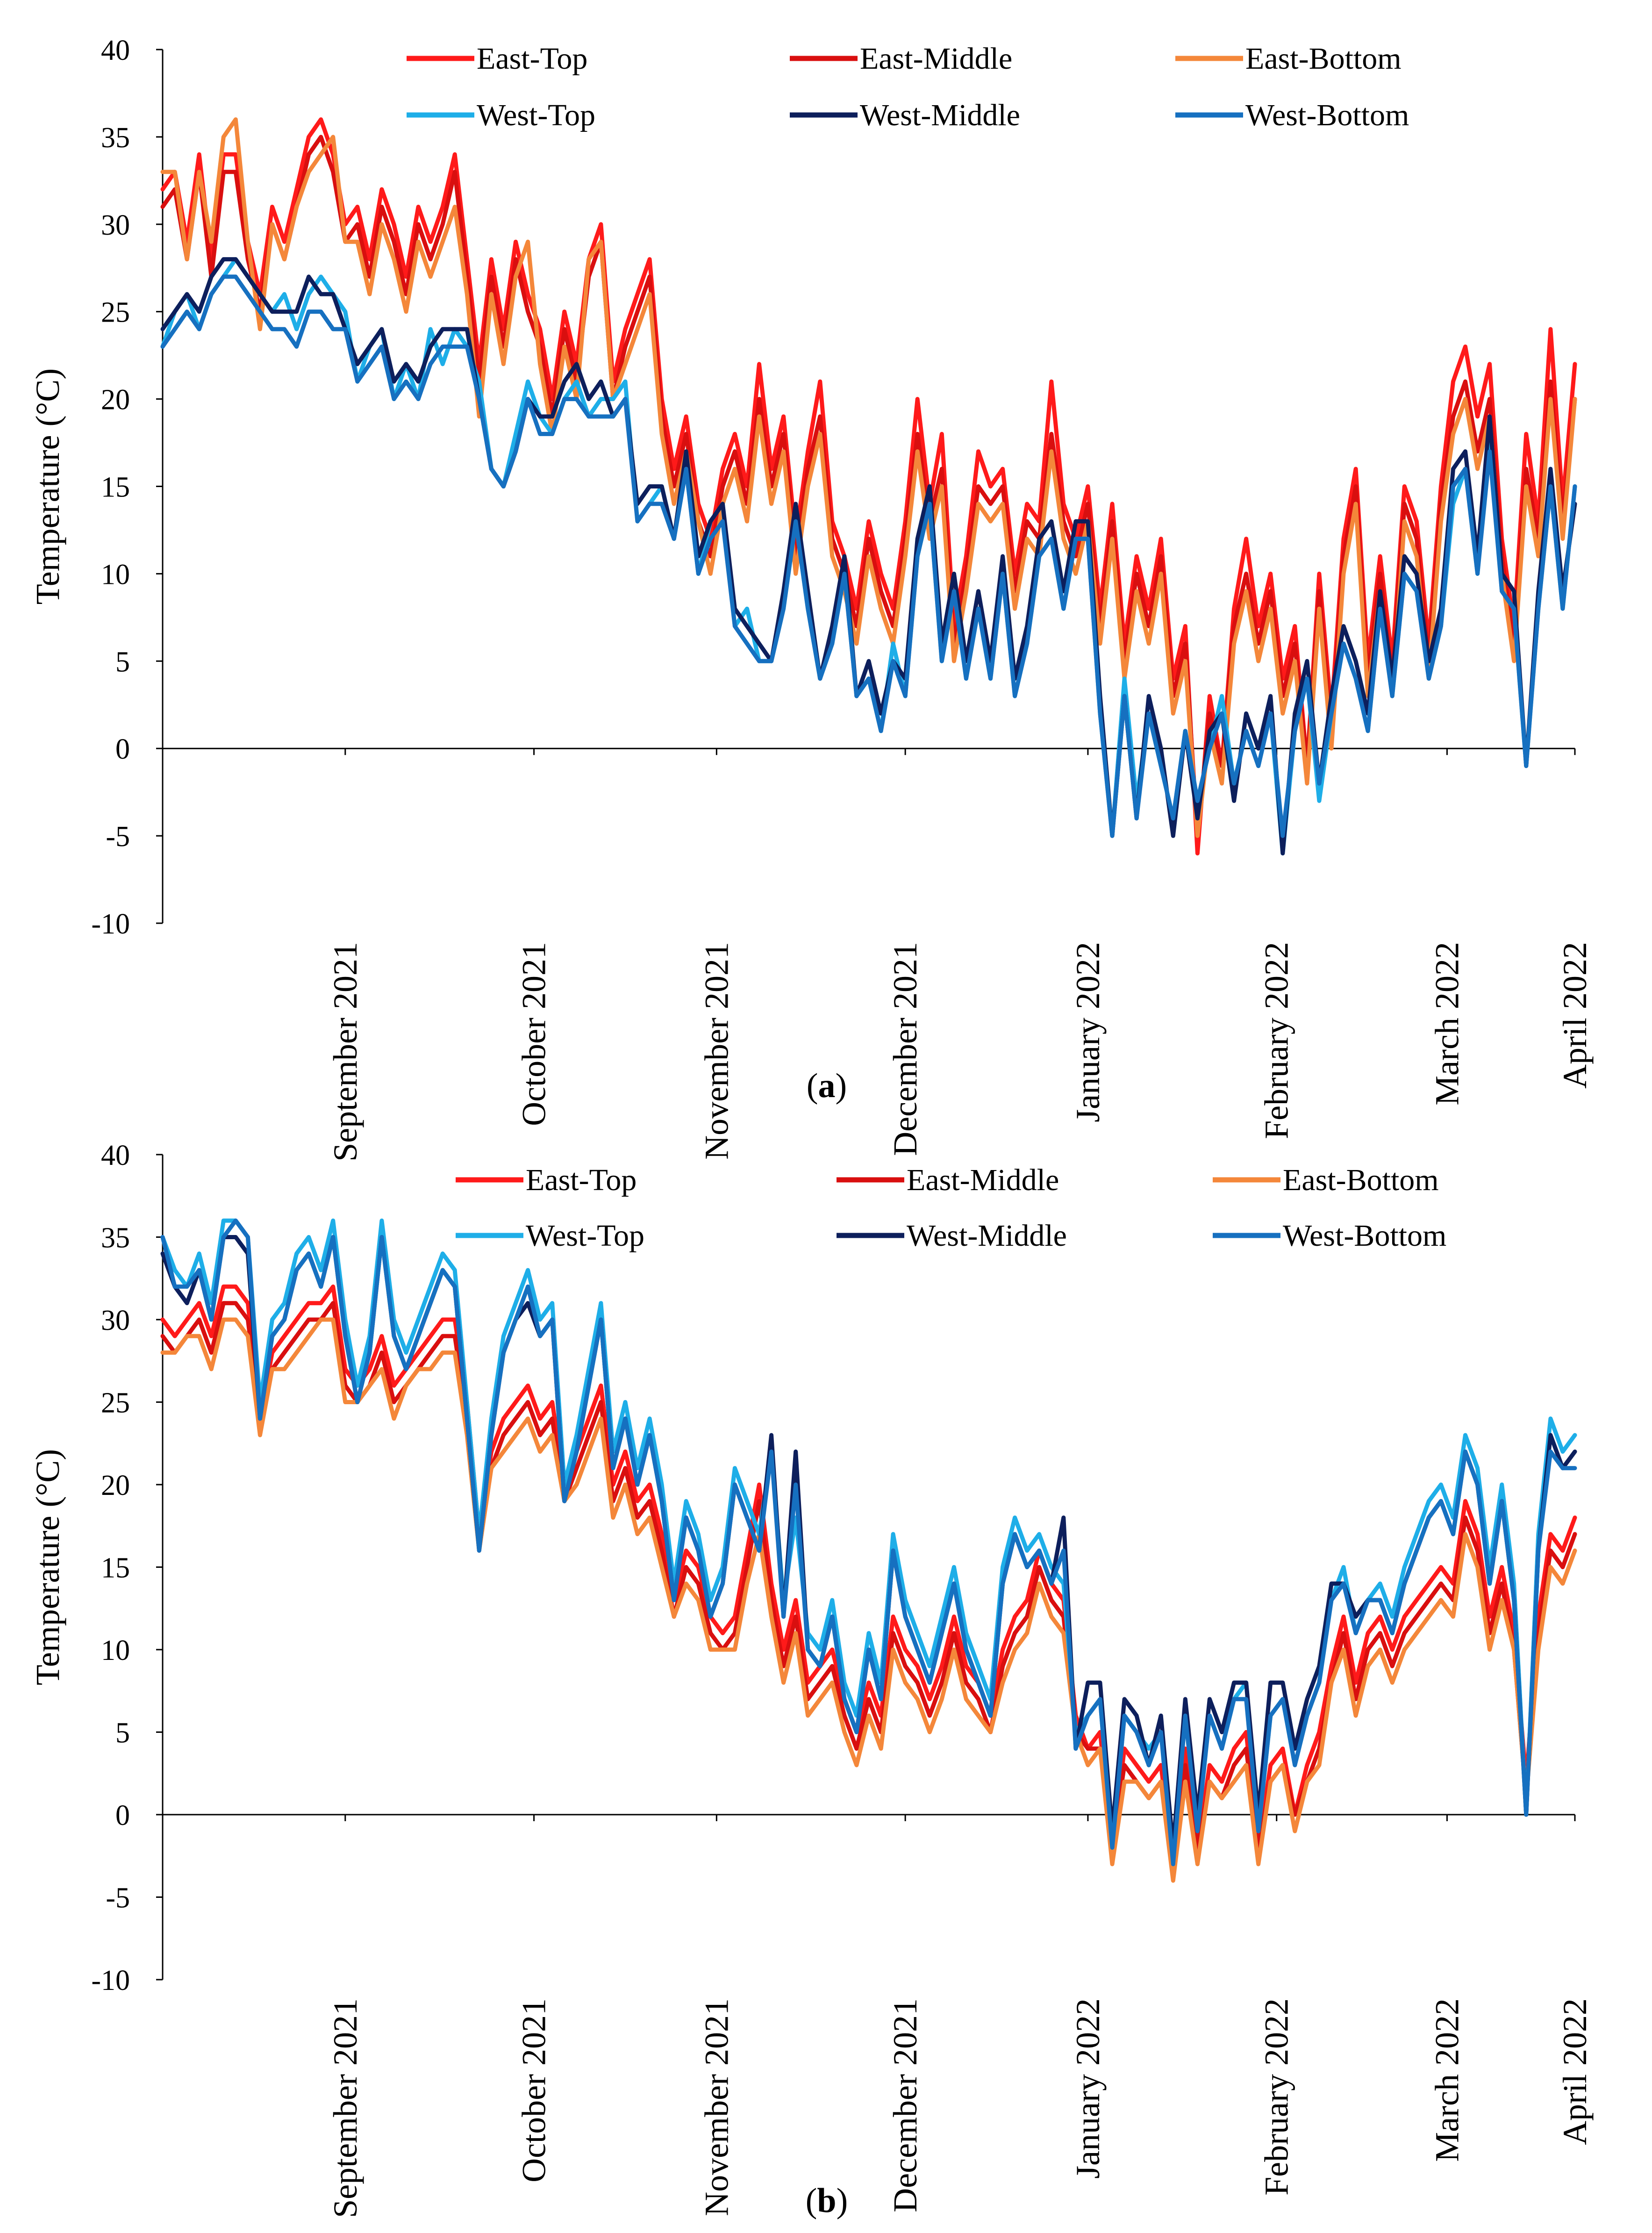  What do you see at coordinates (827, 1086) in the screenshot?
I see `panel-caption: (a)` at bounding box center [827, 1086].